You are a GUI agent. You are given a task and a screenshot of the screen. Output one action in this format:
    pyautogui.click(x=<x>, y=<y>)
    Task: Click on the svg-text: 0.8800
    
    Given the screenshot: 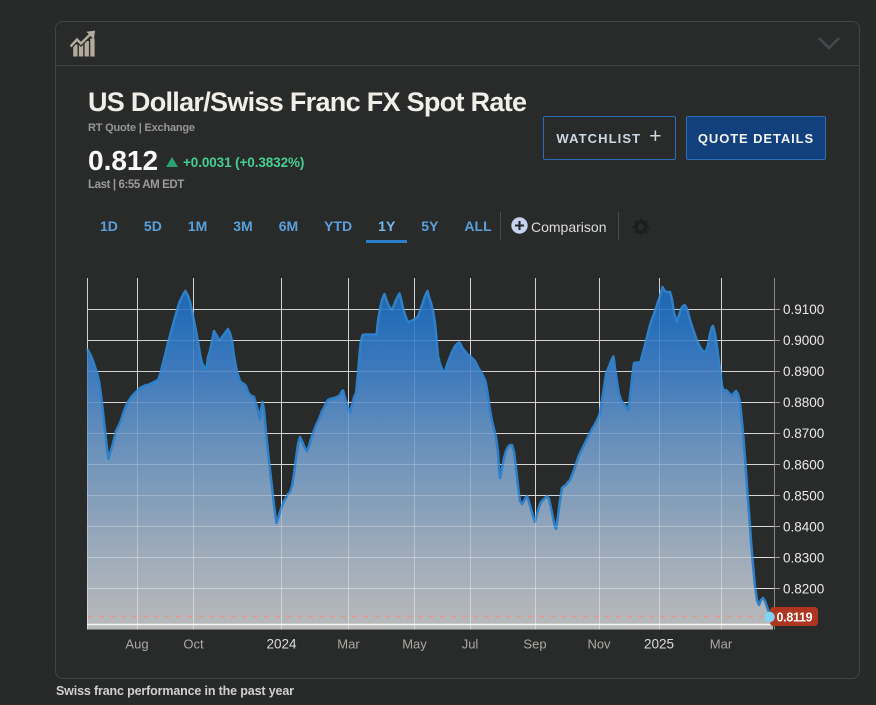 What is the action you would take?
    pyautogui.click(x=803, y=402)
    